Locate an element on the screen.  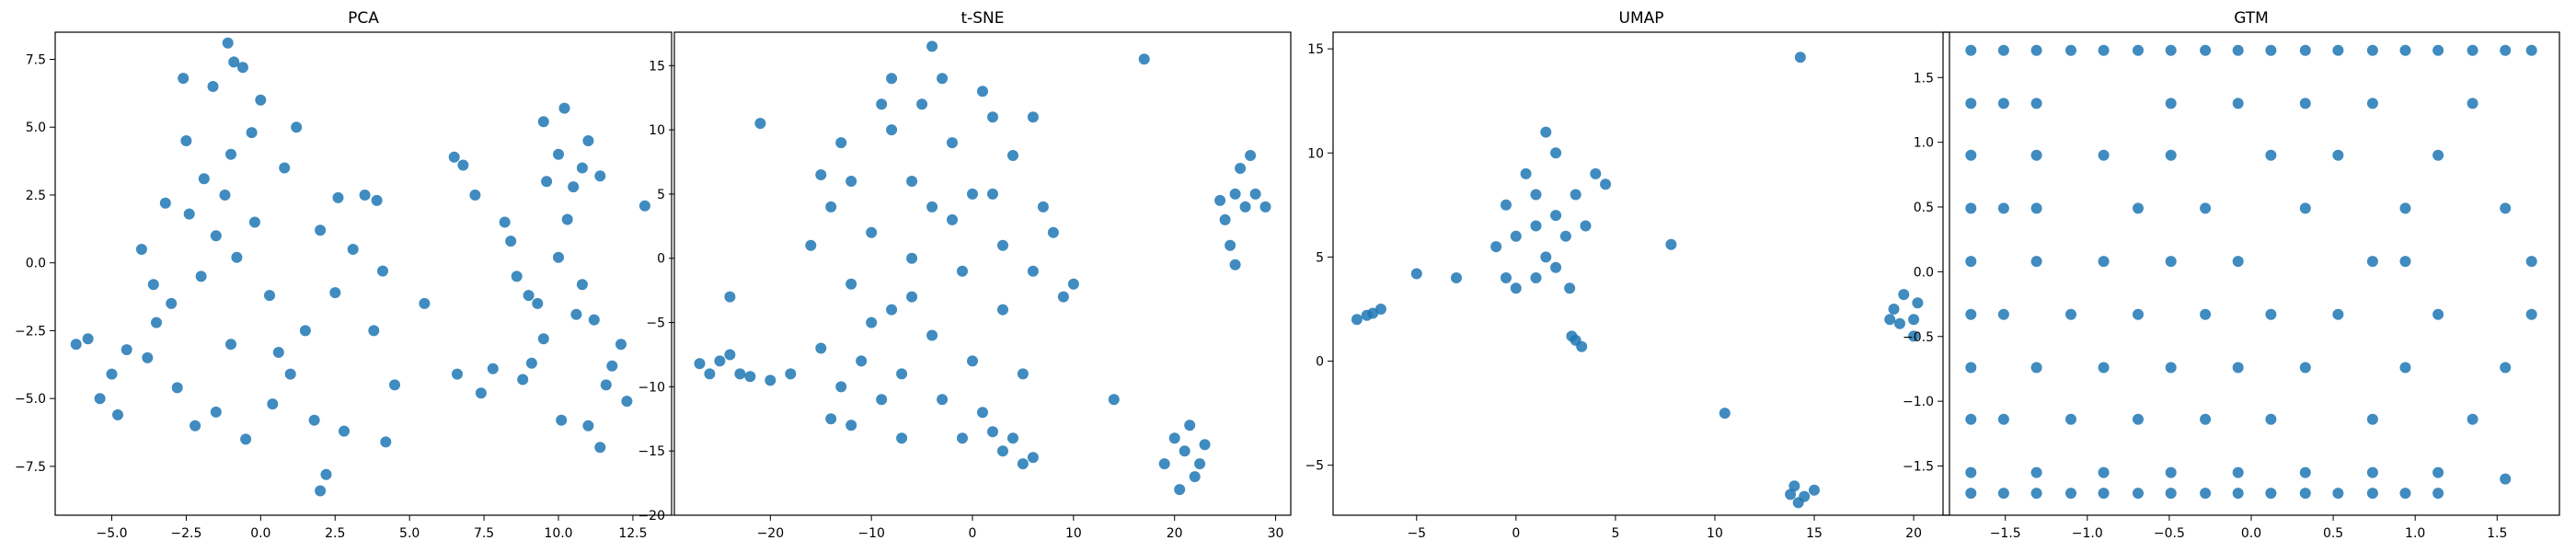
y-tick-label: 7.5 is located at coordinates (36, 59).